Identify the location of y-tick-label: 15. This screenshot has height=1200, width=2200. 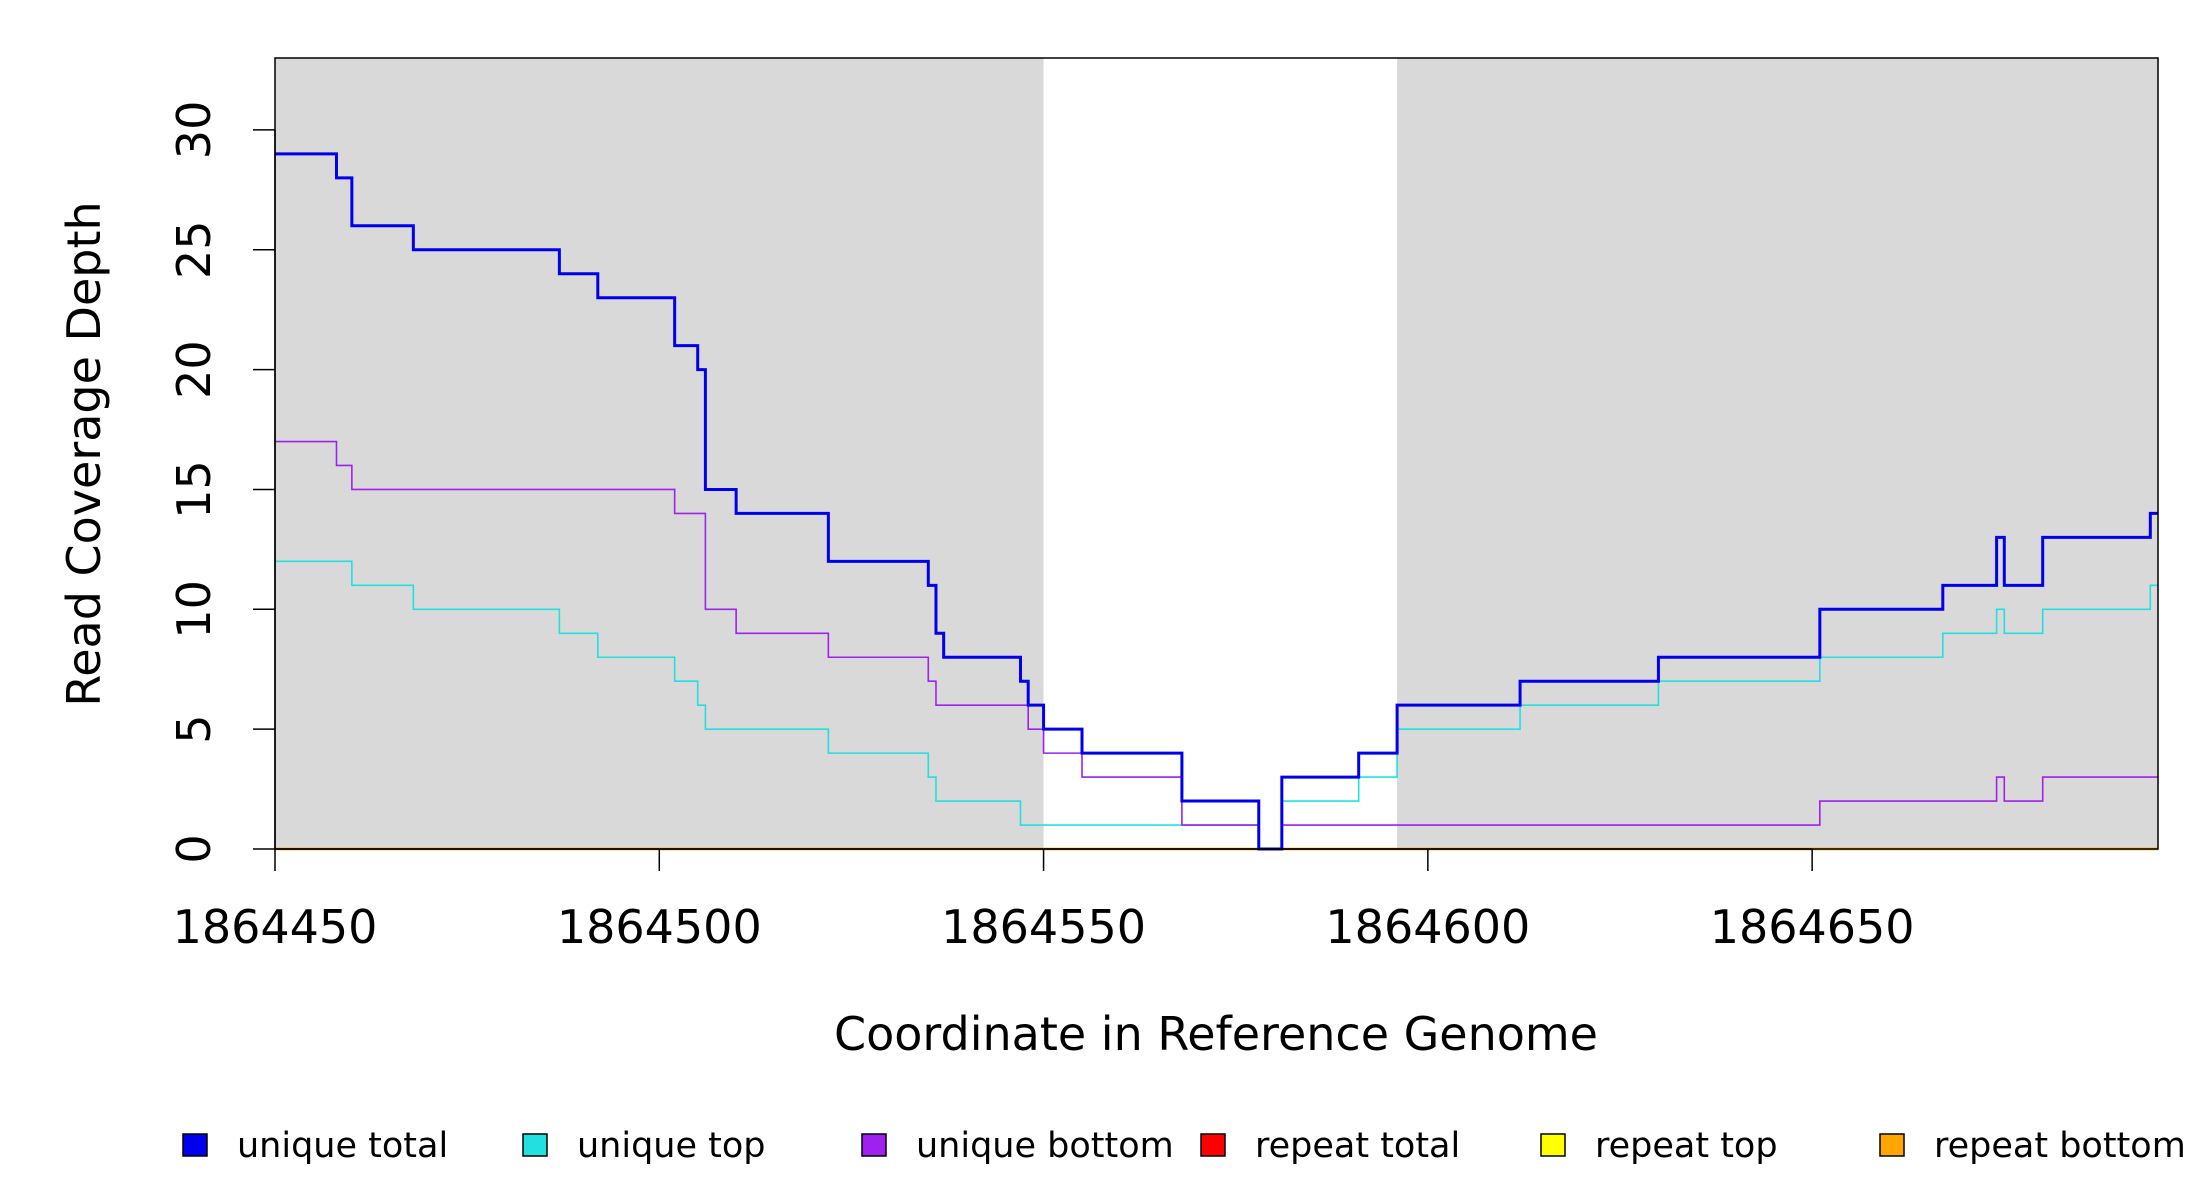
(194, 489).